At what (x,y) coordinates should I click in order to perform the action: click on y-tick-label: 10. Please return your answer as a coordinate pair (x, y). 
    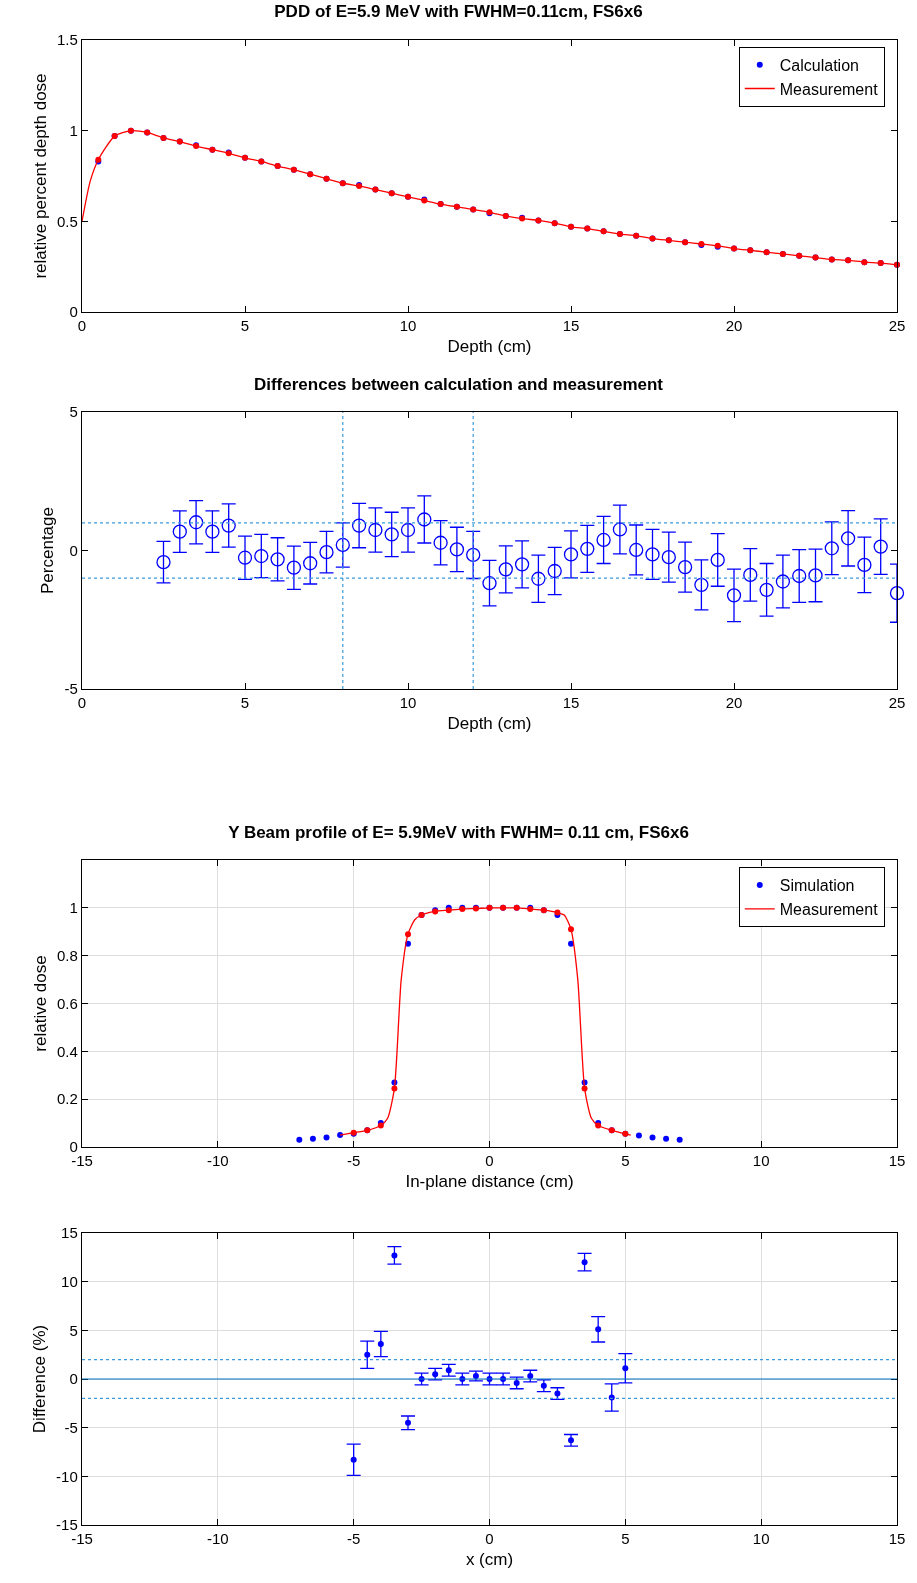
    Looking at the image, I should click on (69, 1281).